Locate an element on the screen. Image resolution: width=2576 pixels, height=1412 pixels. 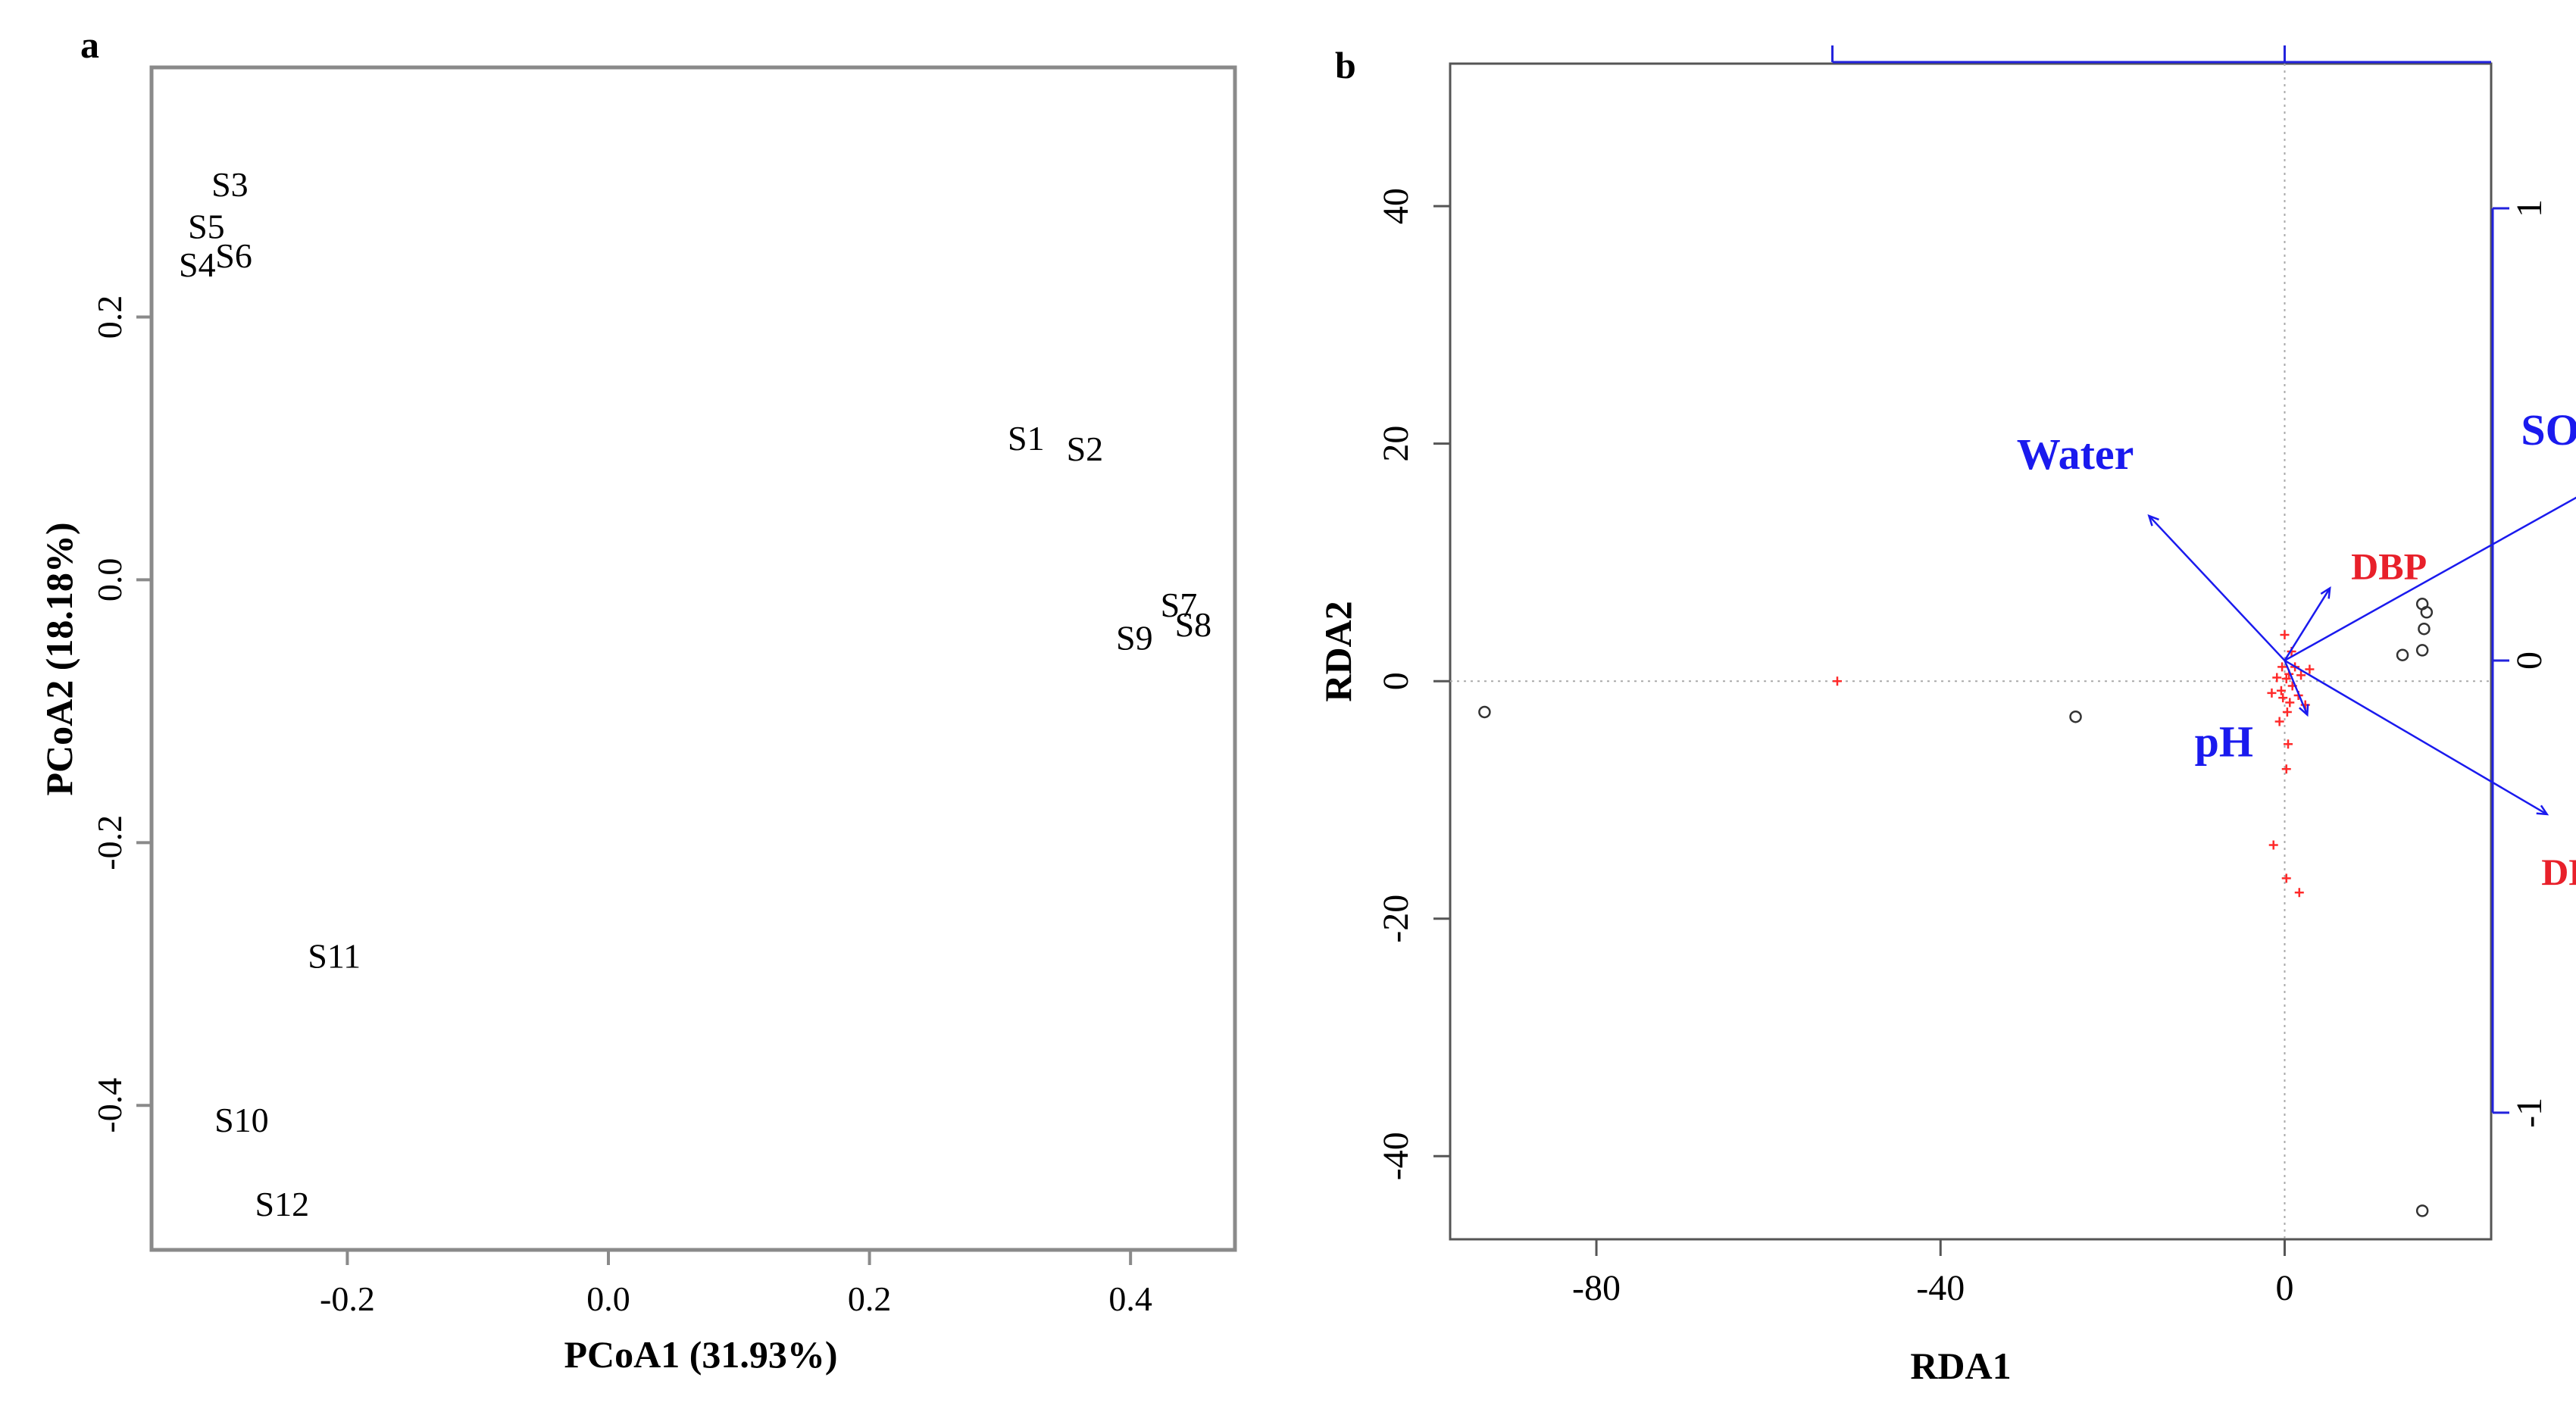
y-tick-label-0: 0 is located at coordinates (1396, 681).